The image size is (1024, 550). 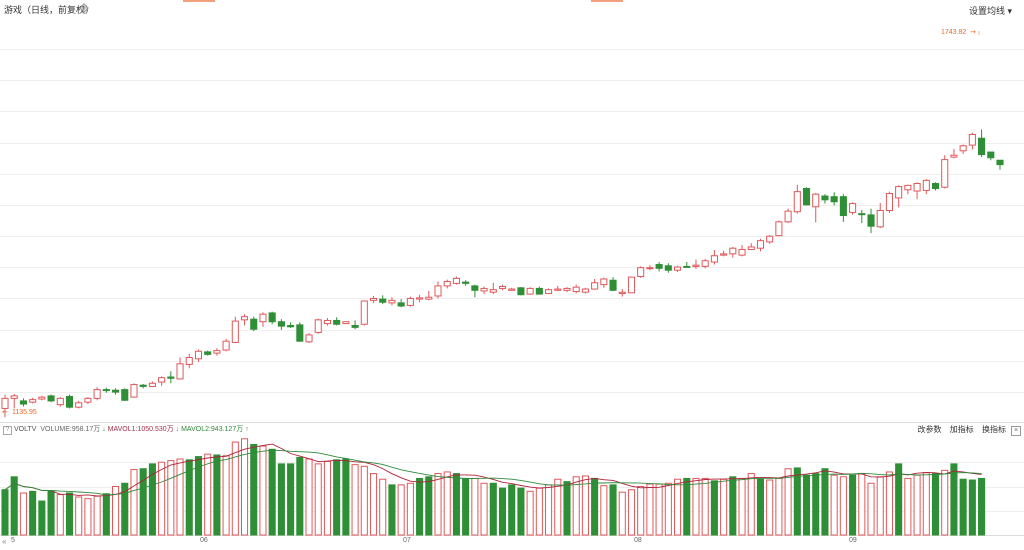 I want to click on mavol2-value: MAVOL2:943.127, so click(x=209, y=429).